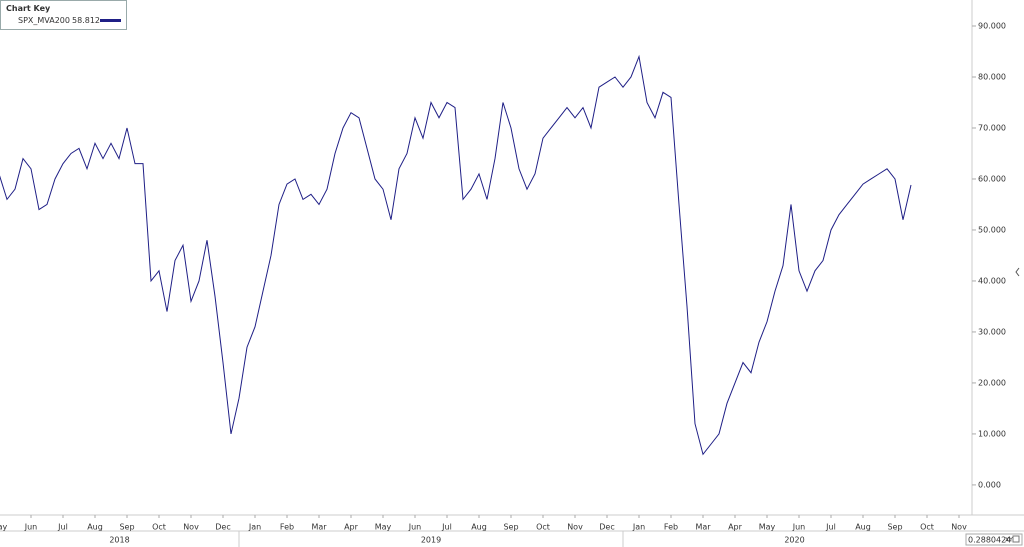  I want to click on lock-icon, so click(1016, 539).